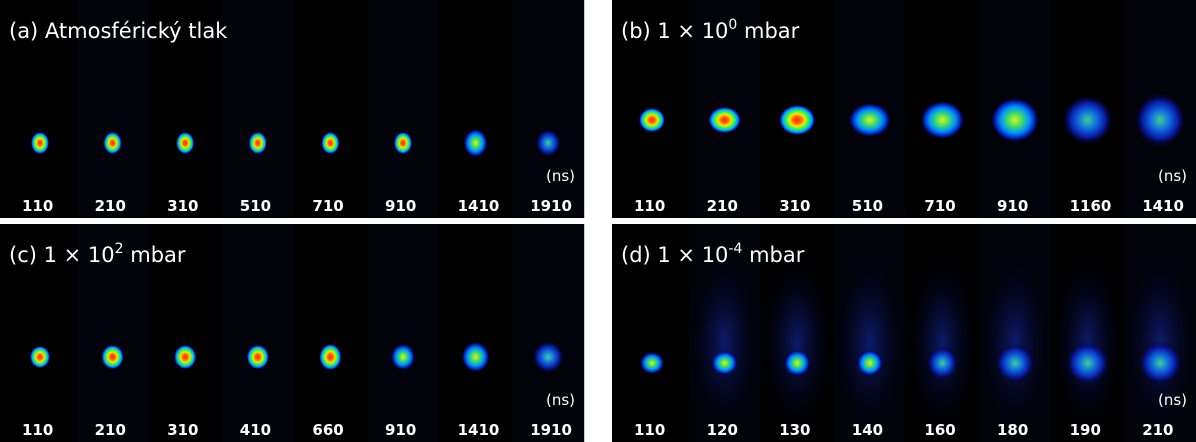 The width and height of the screenshot is (1196, 442). Describe the element at coordinates (255, 430) in the screenshot. I see `time-label: 410` at that location.